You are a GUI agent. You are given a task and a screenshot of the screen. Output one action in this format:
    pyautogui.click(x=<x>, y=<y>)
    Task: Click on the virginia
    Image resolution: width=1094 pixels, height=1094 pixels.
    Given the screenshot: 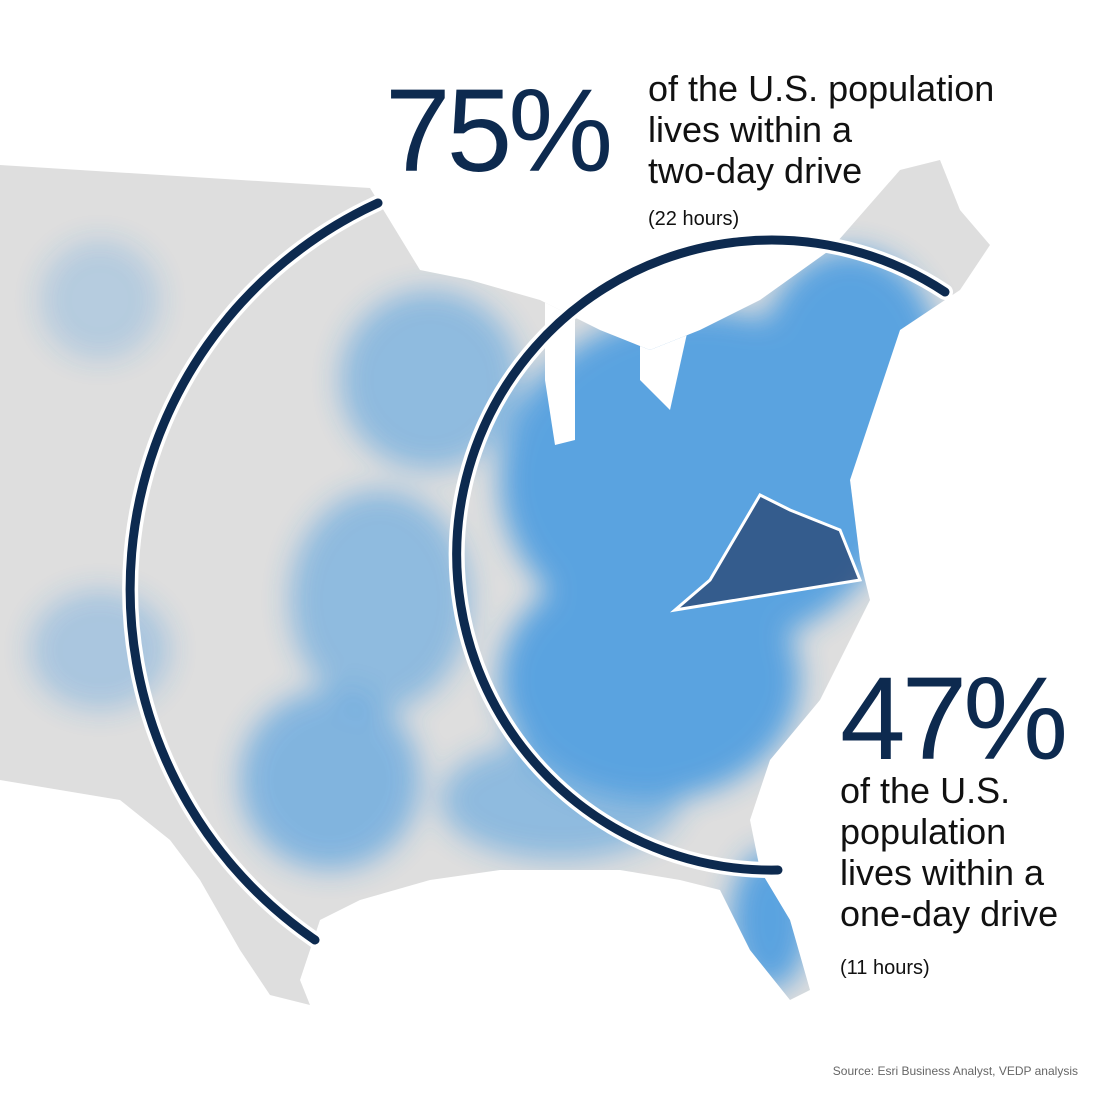 What is the action you would take?
    pyautogui.click(x=766, y=553)
    